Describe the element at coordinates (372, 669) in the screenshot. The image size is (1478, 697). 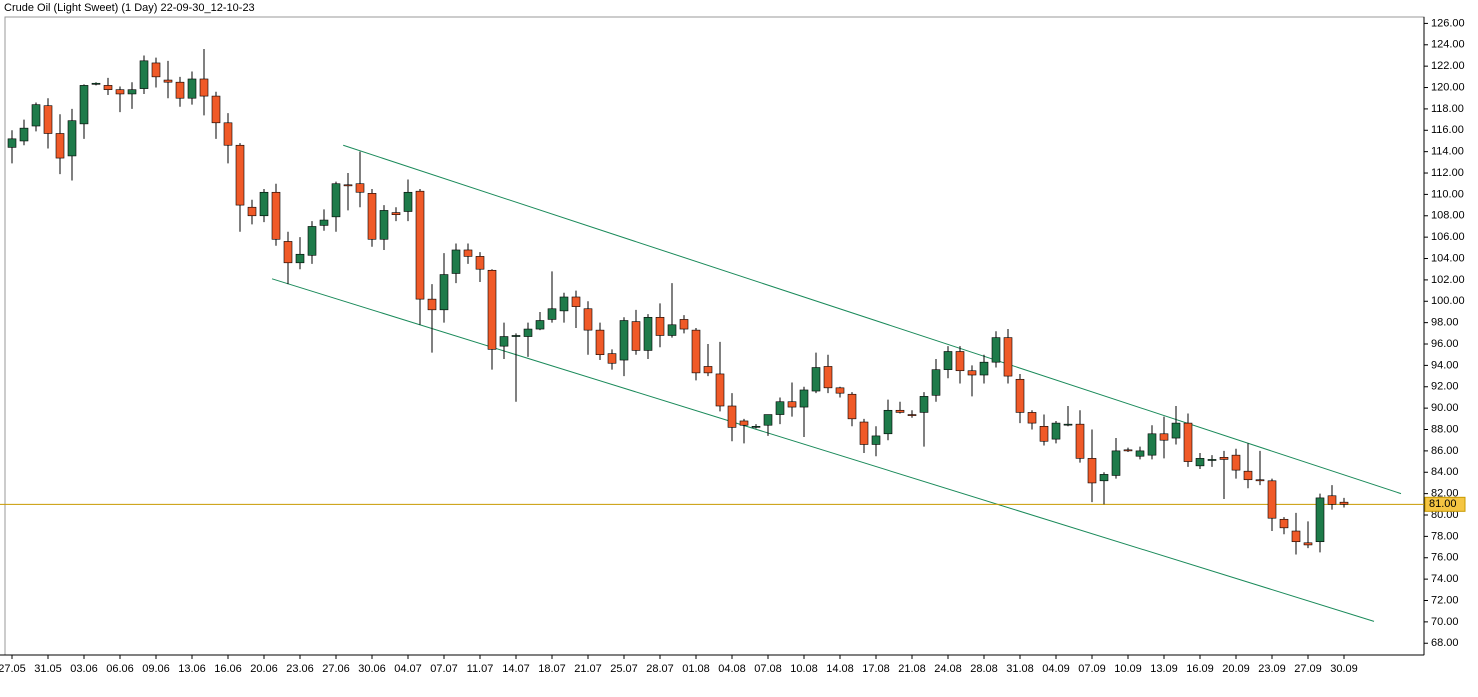
I see `x-tick-label: 30.06` at that location.